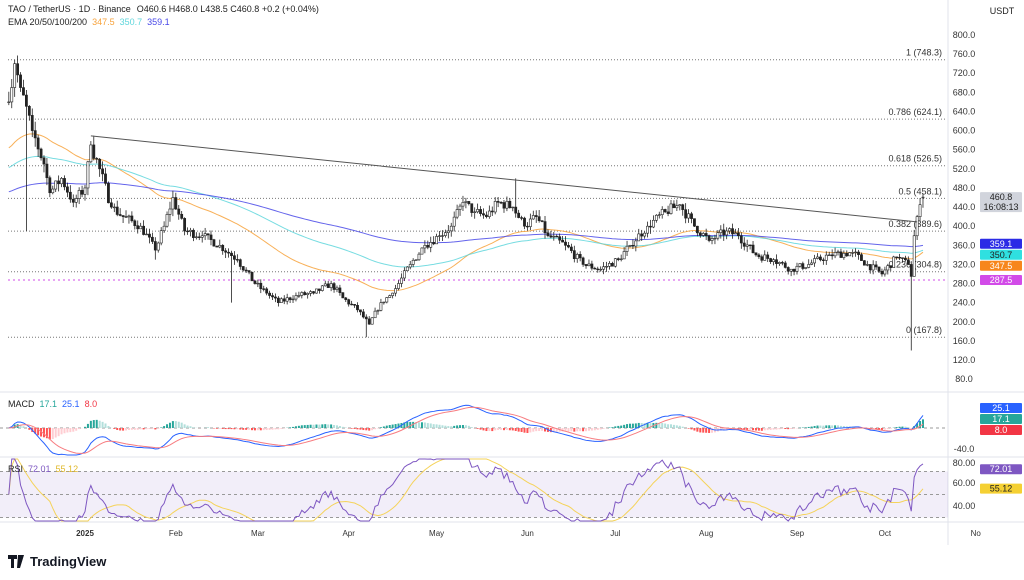 This screenshot has width=1024, height=580. Describe the element at coordinates (1001, 202) in the screenshot. I see `price-badge-bg` at that location.